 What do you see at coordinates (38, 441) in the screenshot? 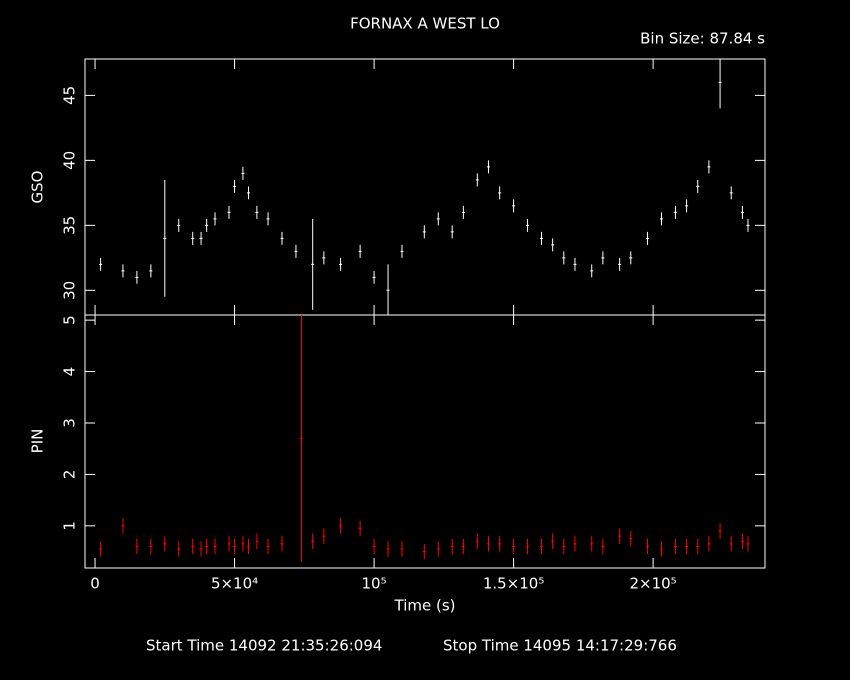
I see `y-axis-label: PIN` at bounding box center [38, 441].